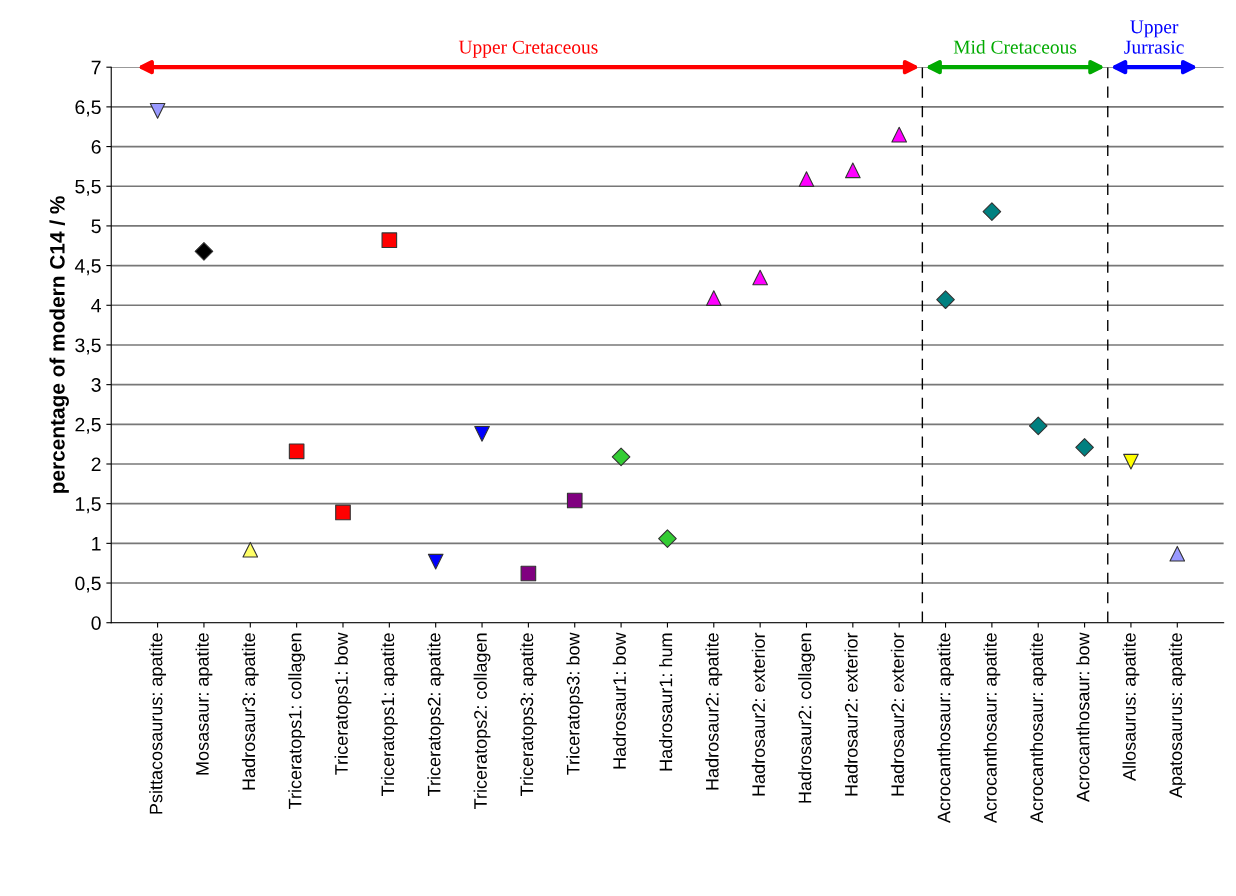 This screenshot has width=1236, height=896. What do you see at coordinates (88, 584) in the screenshot?
I see `y-tick-label: 0,5` at bounding box center [88, 584].